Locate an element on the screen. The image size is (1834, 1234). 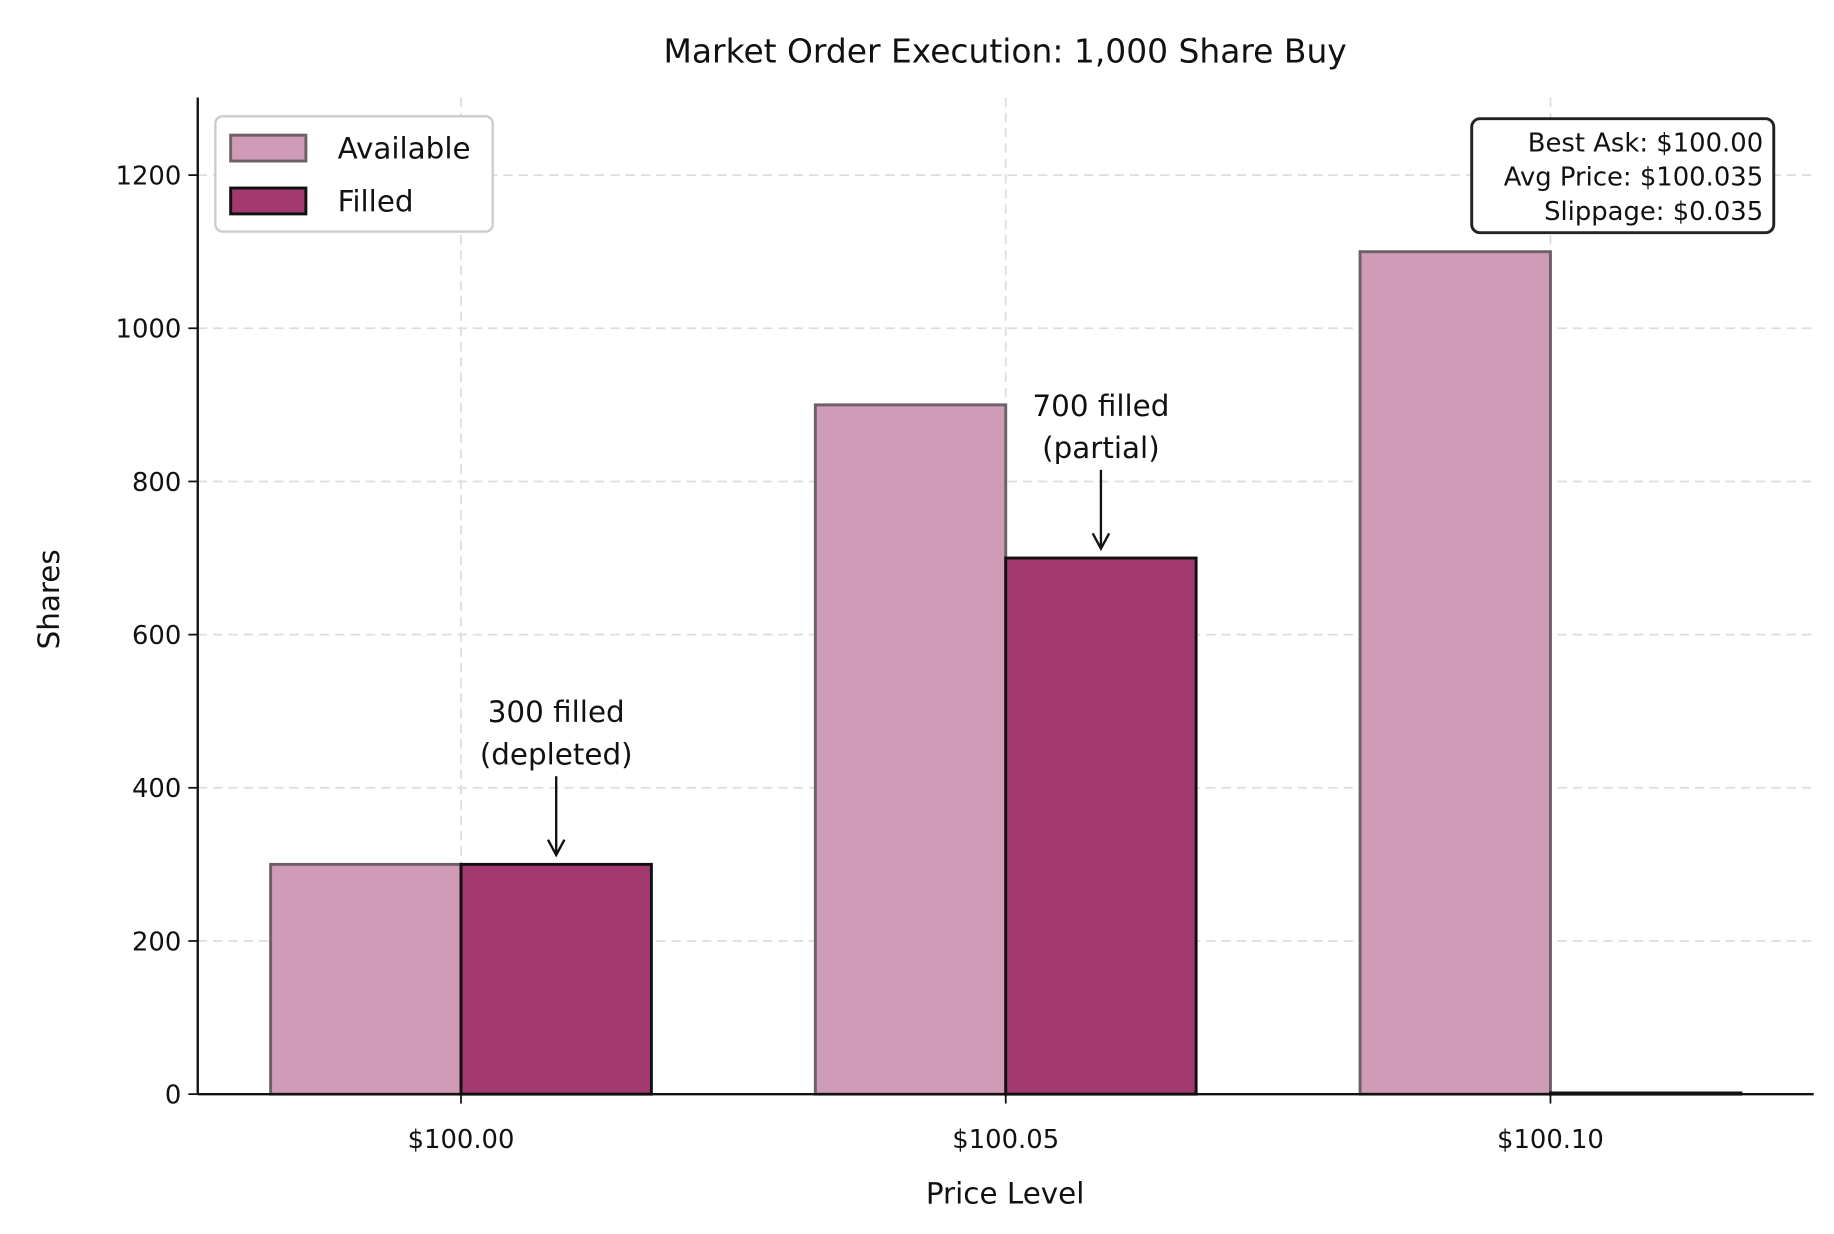
legend: Available Filled is located at coordinates (354, 174).